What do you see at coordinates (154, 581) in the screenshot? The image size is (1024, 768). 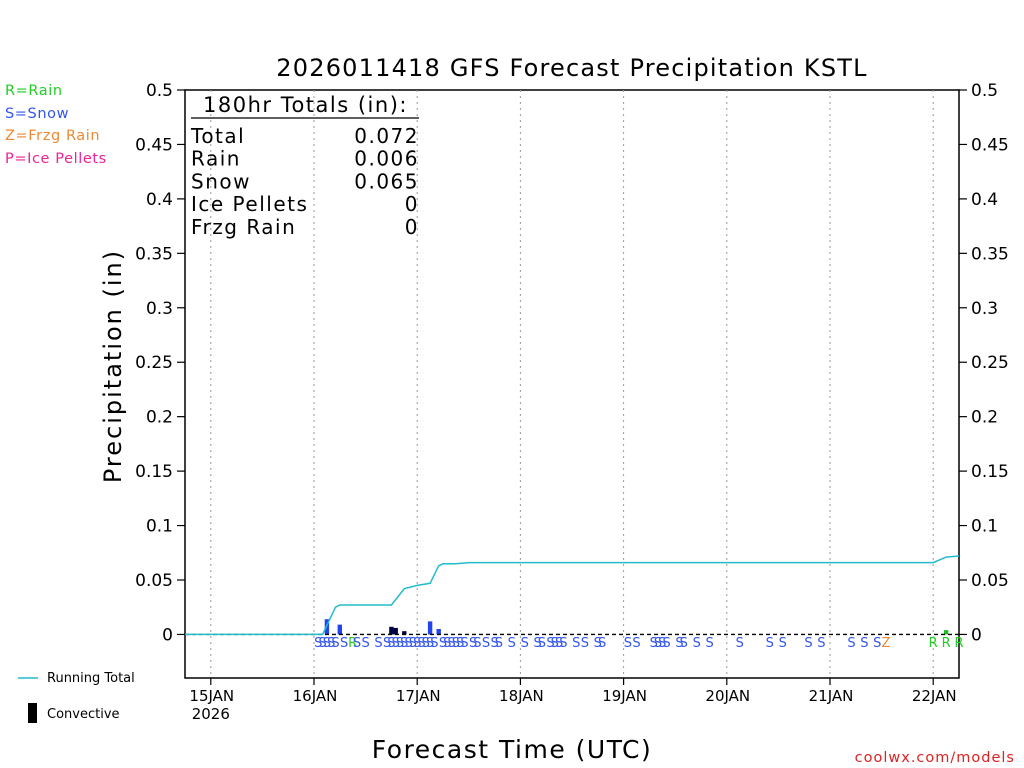 I see `y-tick-label-left: 0.05` at bounding box center [154, 581].